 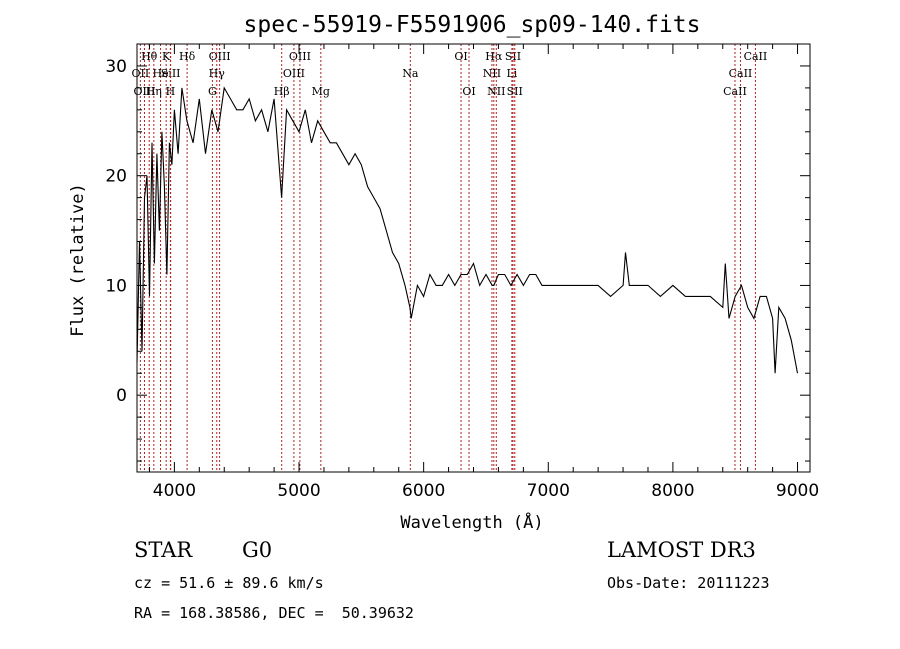 I want to click on x-axis-label: Wavelength (Å), so click(x=471, y=522).